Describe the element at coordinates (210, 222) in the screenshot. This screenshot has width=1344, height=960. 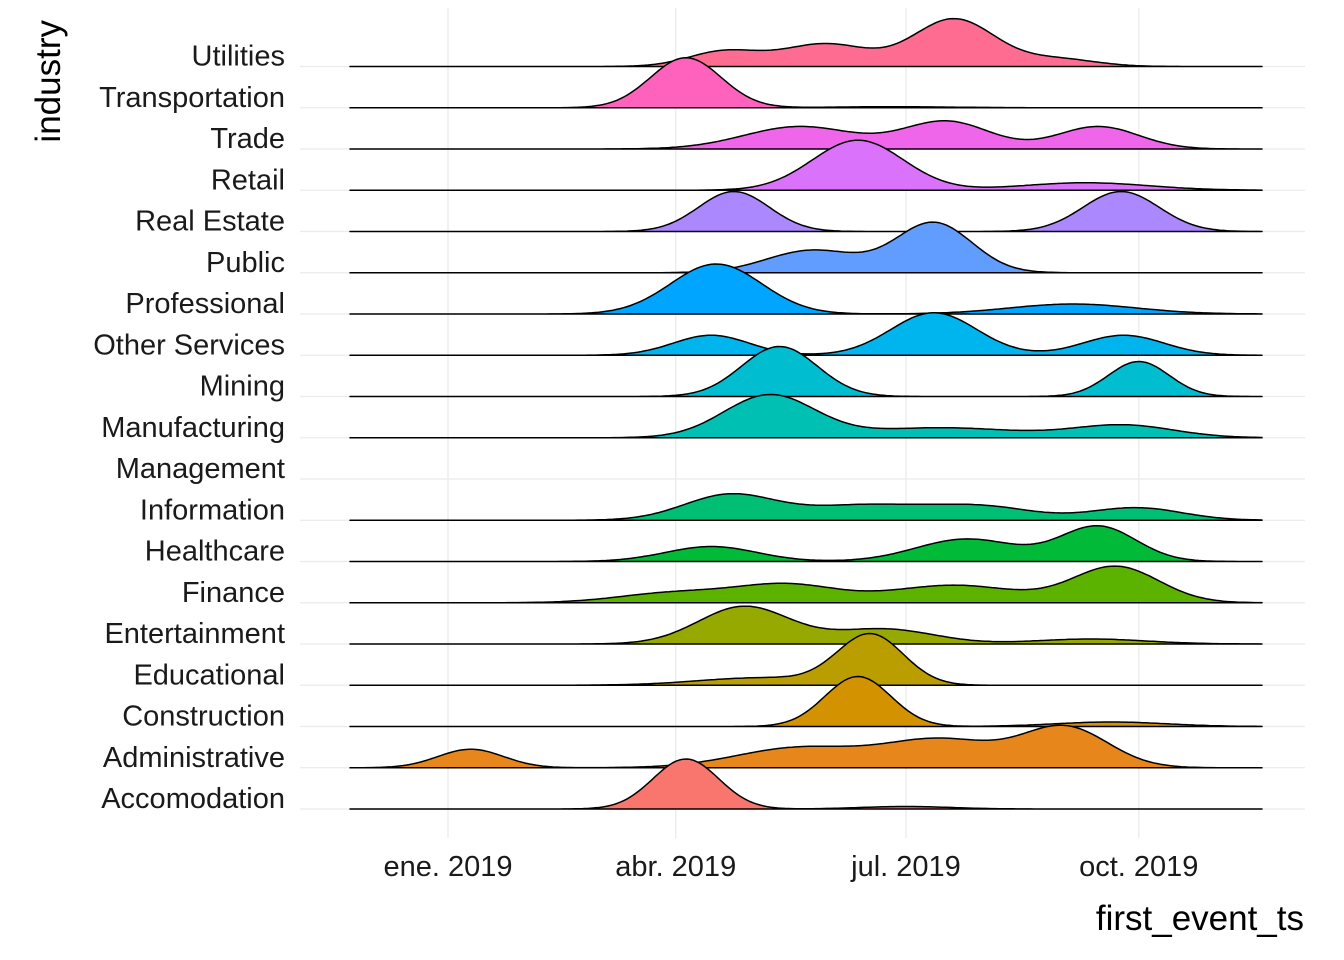
I see `category-label: Real Estate` at that location.